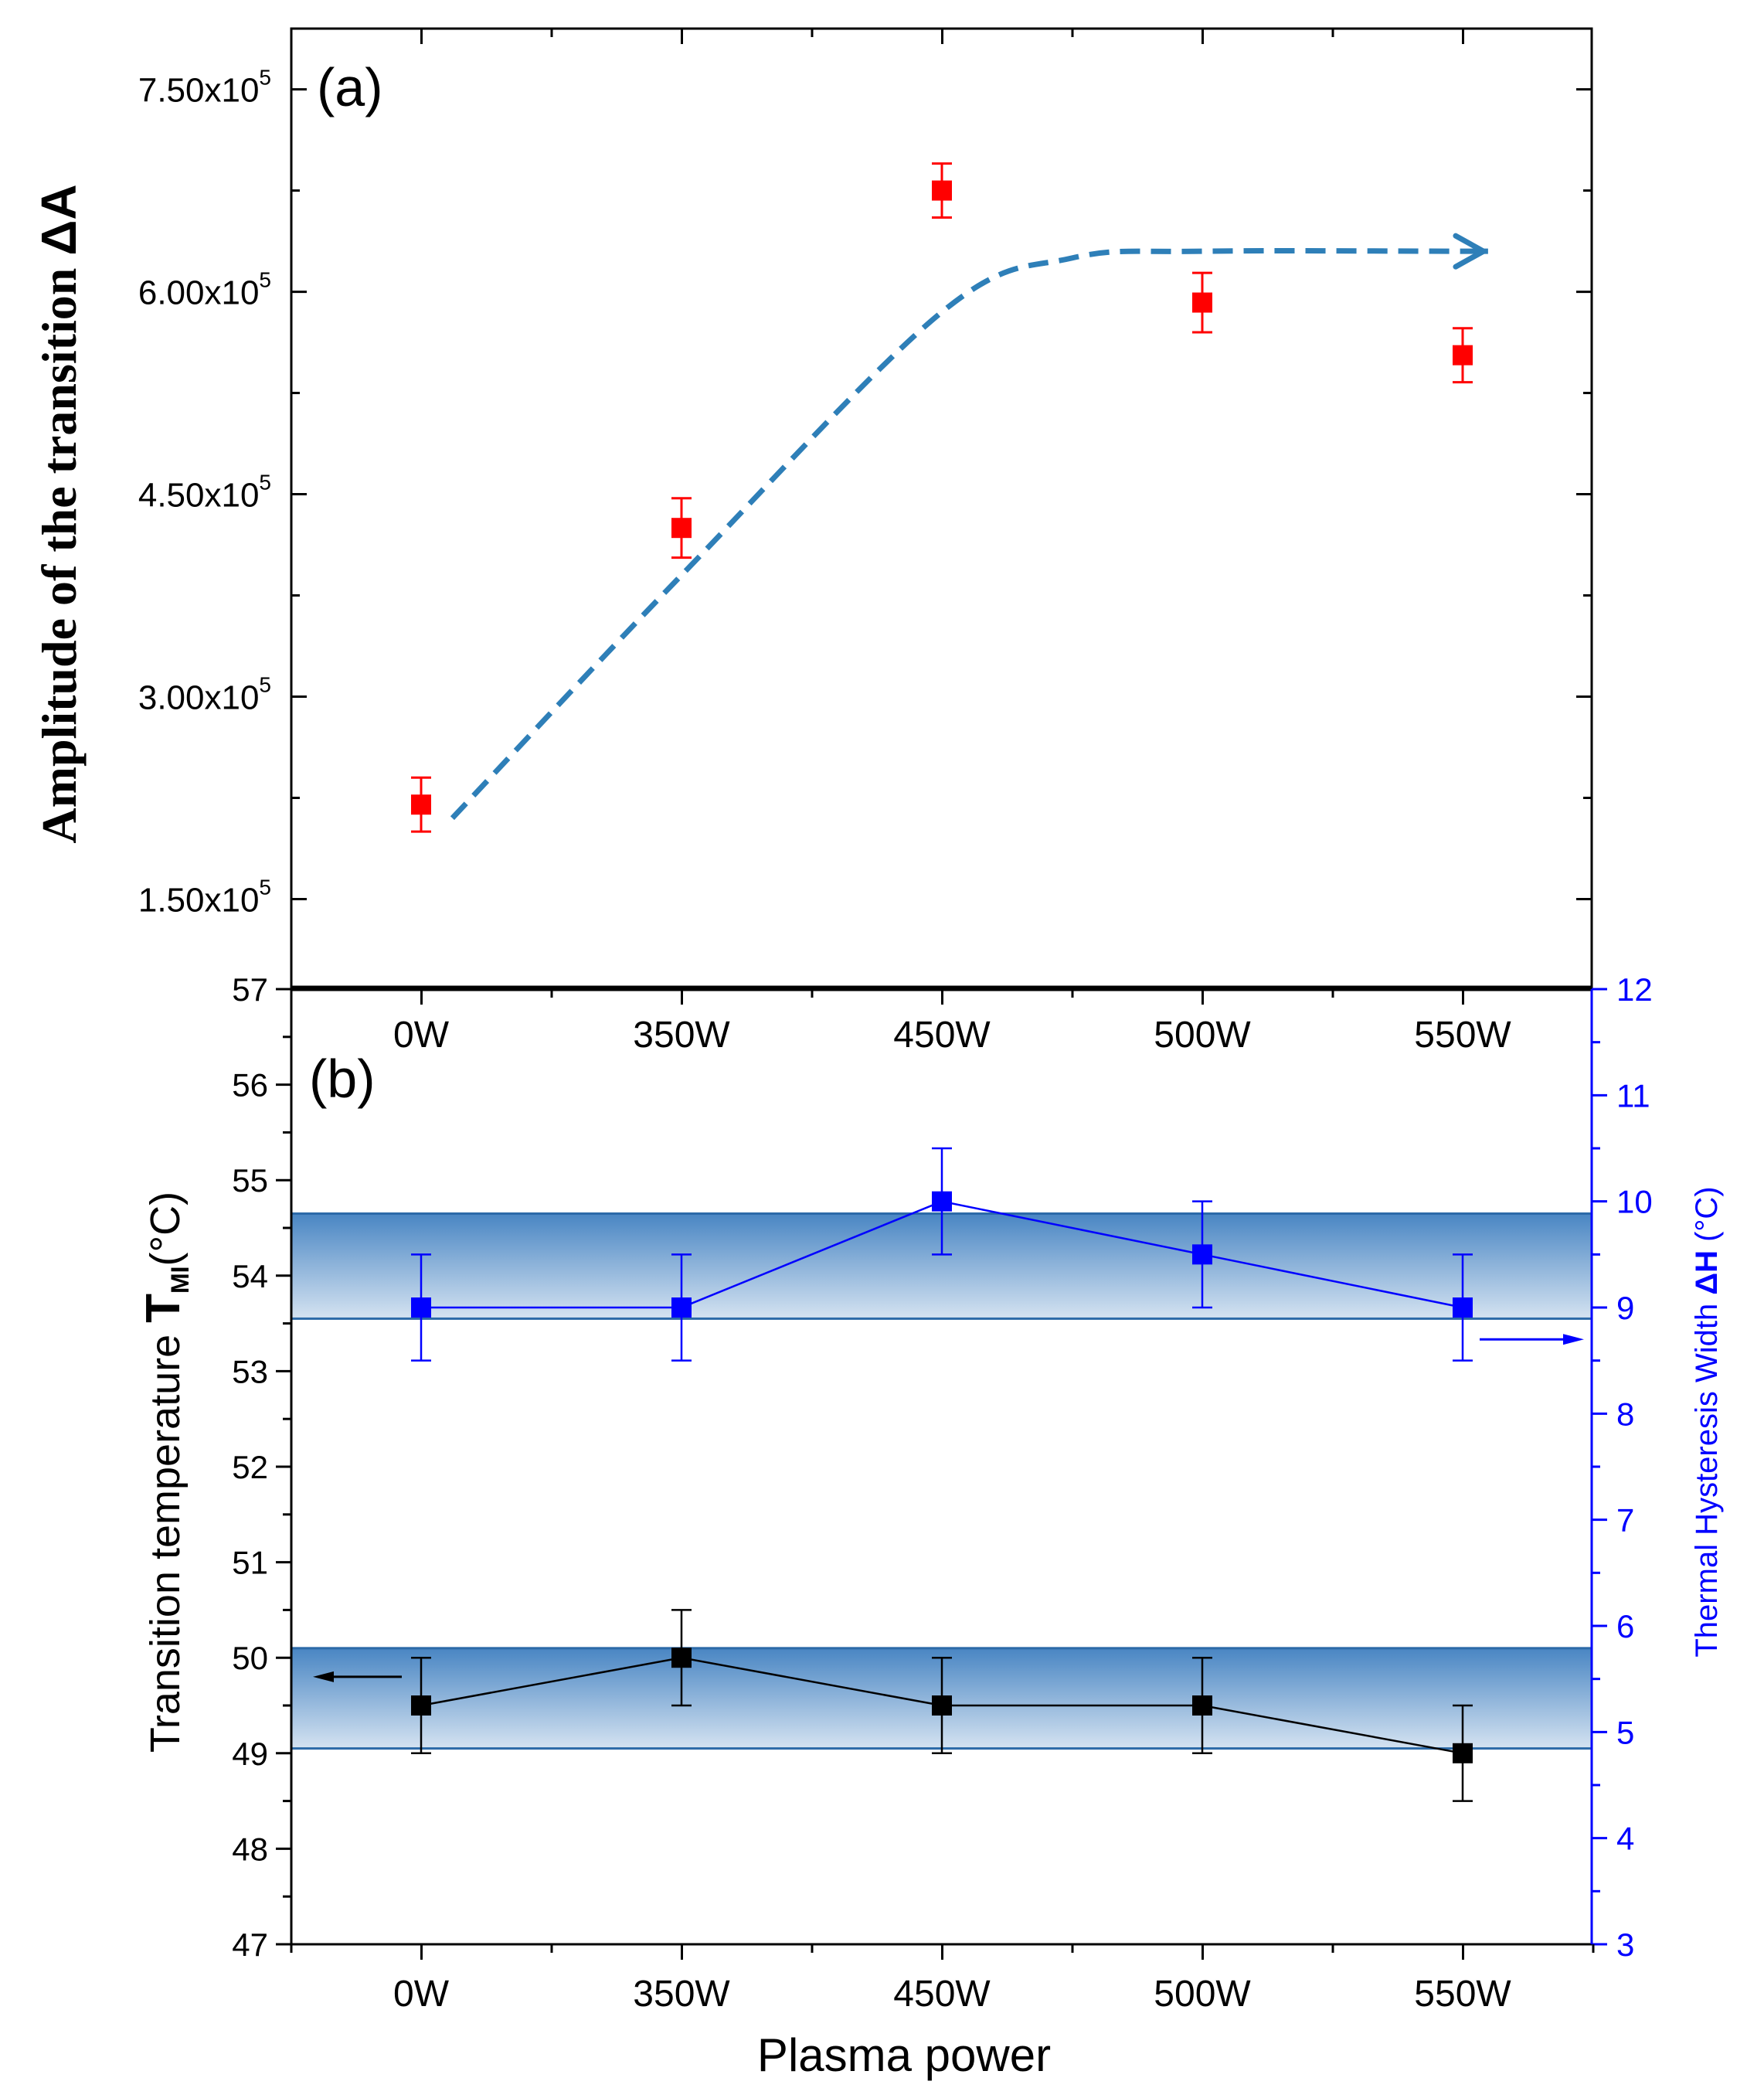 This screenshot has height=2088, width=1764. I want to click on b-left-tick-label: 51, so click(250, 1563).